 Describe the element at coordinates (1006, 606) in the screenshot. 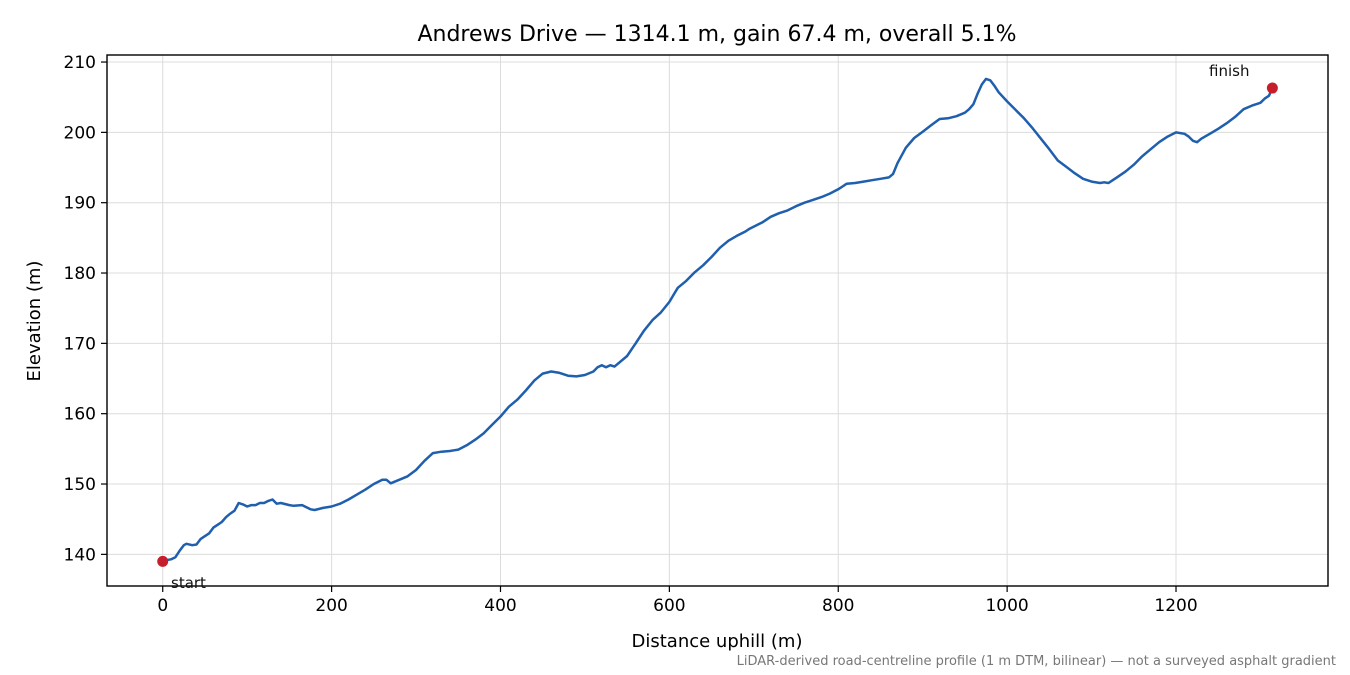

I see `x-tick-label: 1000` at that location.